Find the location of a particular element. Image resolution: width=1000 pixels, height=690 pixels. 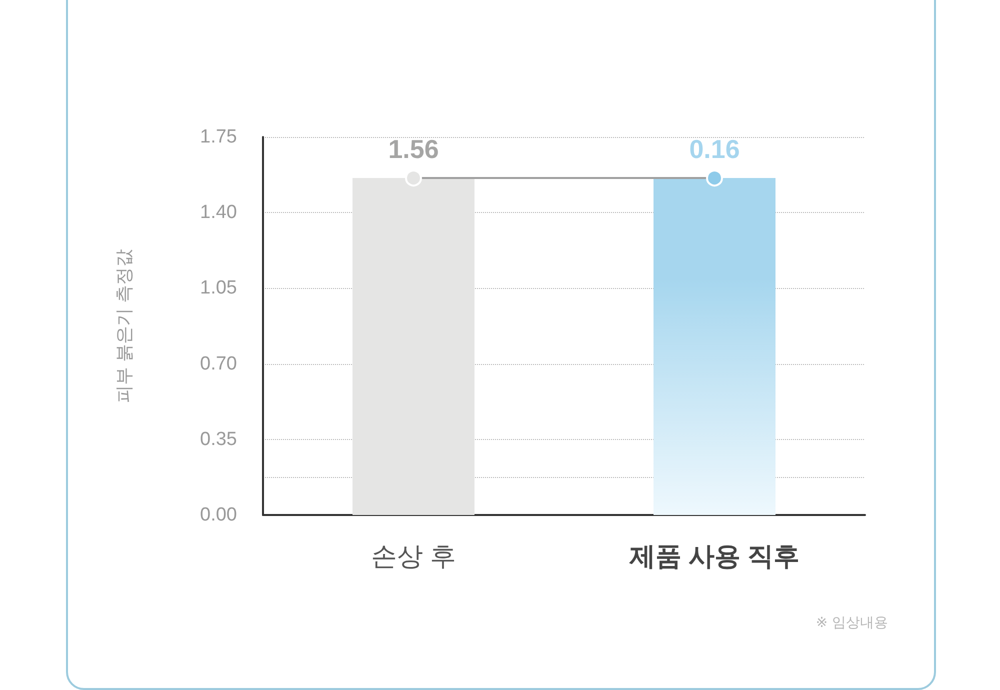

y-tick-label: 0.00 is located at coordinates (218, 515).